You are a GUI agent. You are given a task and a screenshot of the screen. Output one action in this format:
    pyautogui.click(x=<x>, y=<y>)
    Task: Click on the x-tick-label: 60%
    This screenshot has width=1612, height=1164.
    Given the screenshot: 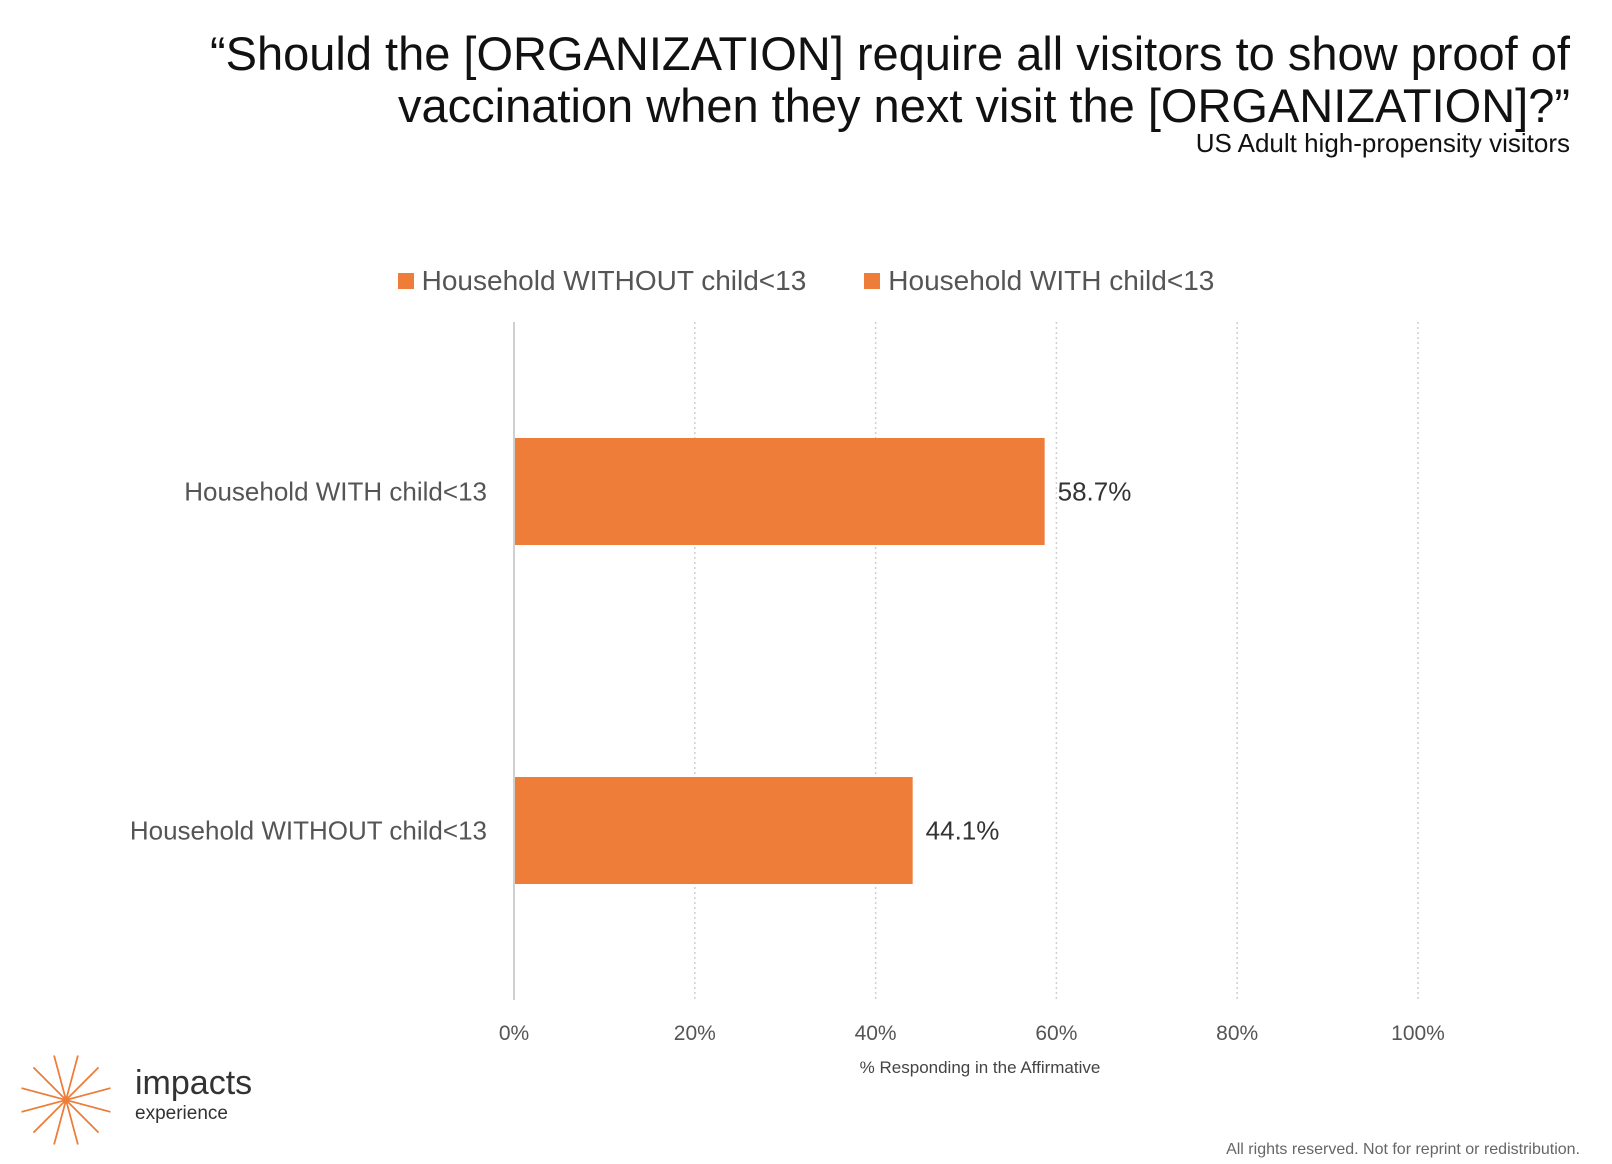 What is the action you would take?
    pyautogui.click(x=1056, y=1033)
    